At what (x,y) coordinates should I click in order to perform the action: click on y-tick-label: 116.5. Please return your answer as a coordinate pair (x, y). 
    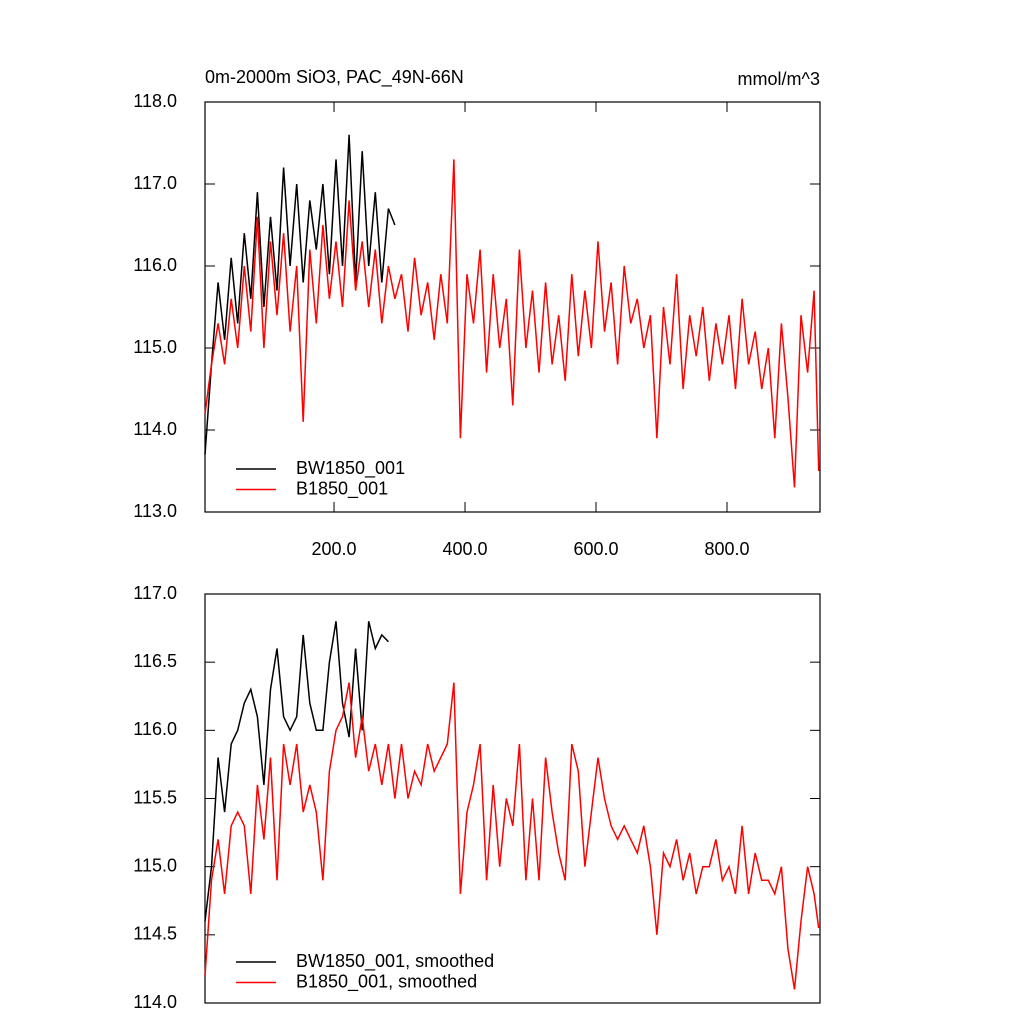
    Looking at the image, I should click on (155, 661).